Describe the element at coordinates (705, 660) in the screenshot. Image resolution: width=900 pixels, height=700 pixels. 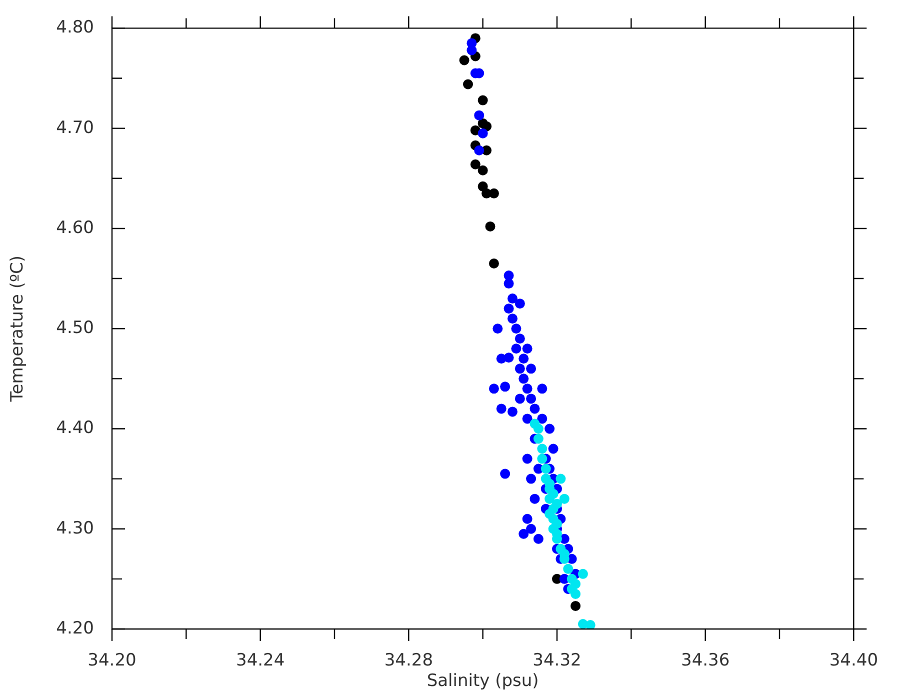
I see `x-tick-label: 34.36` at that location.